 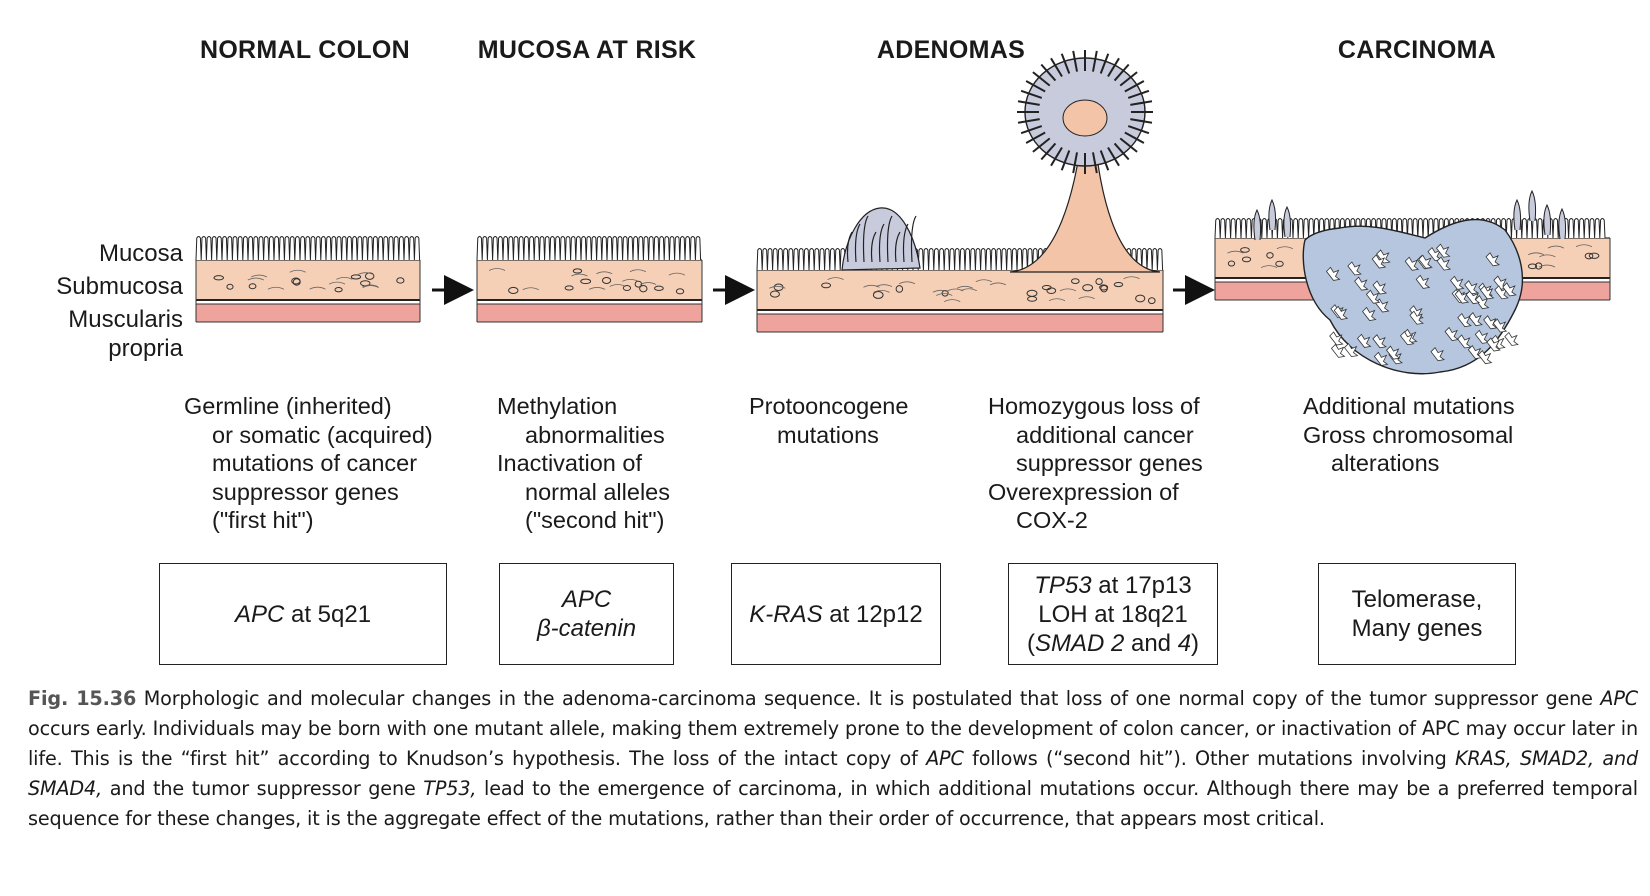 What do you see at coordinates (1085, 118) in the screenshot?
I see `polyp-core` at bounding box center [1085, 118].